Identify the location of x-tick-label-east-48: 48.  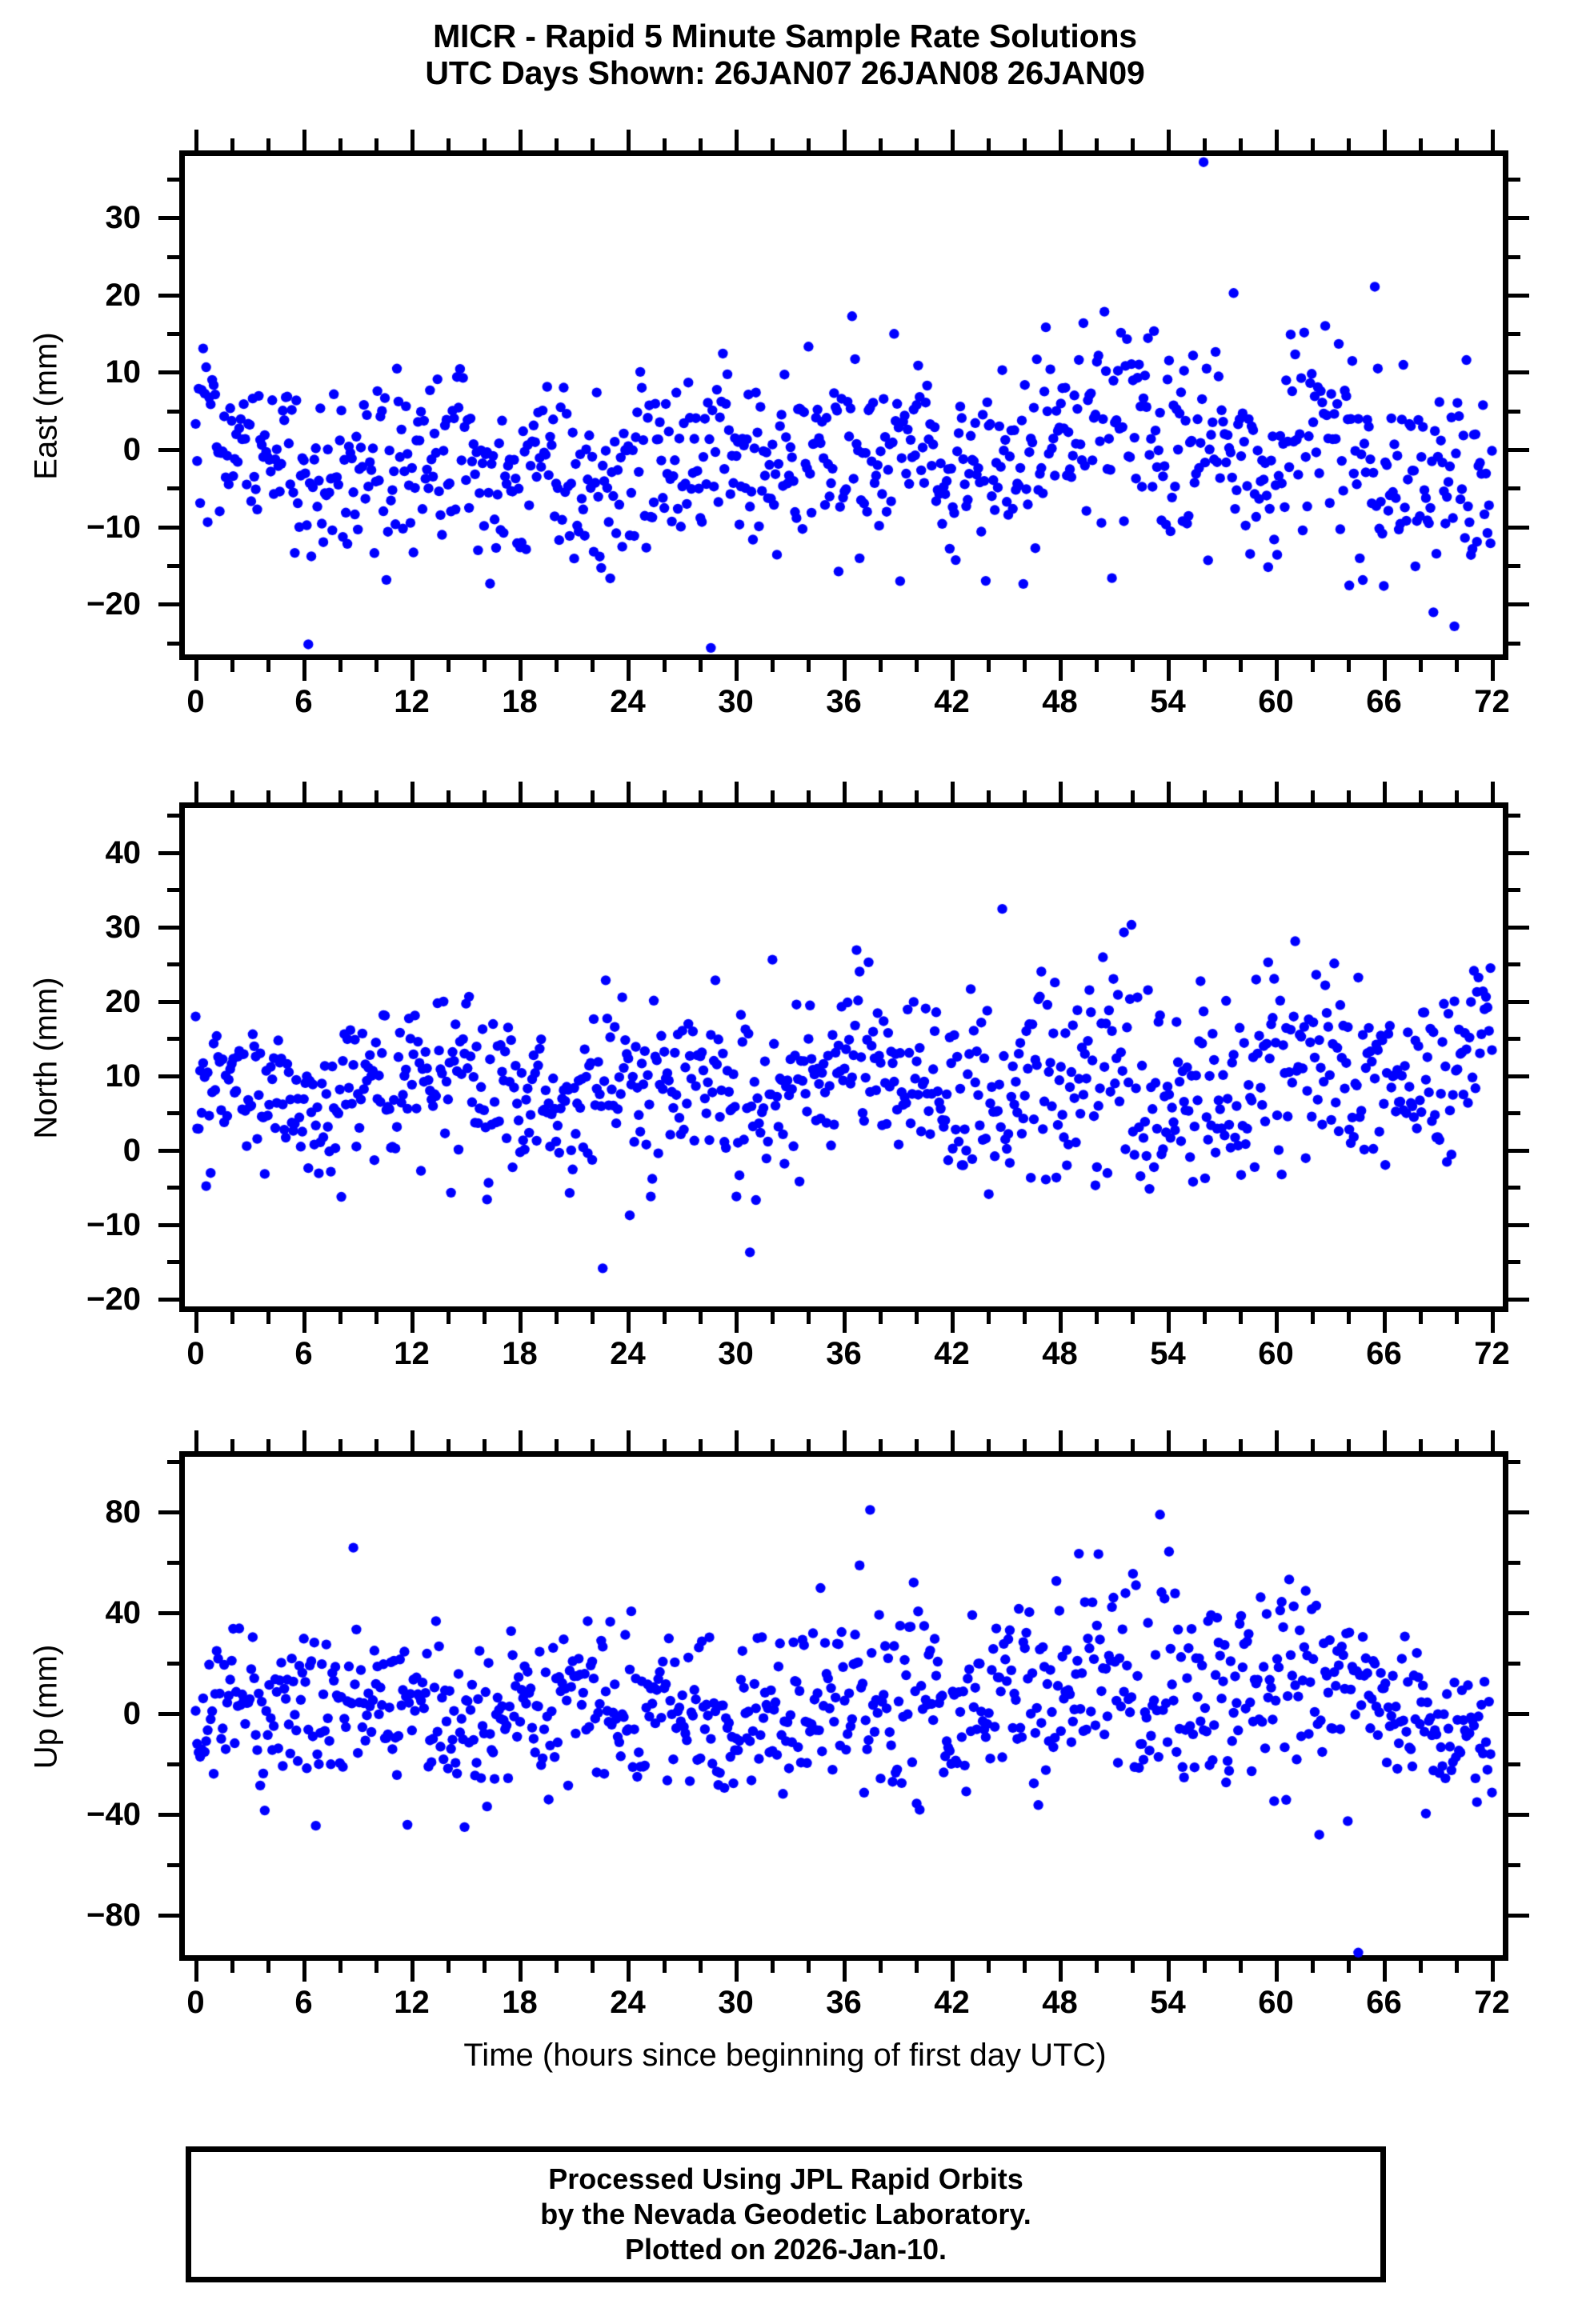
(1060, 701).